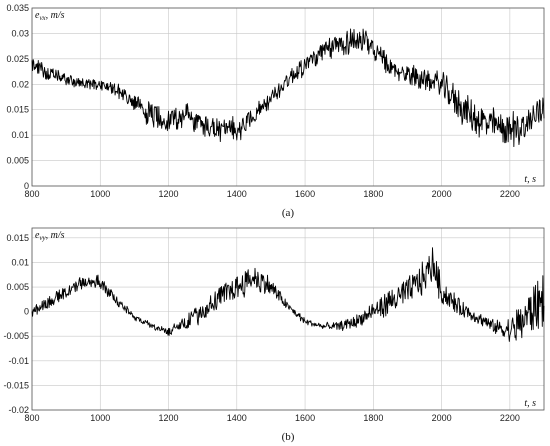  What do you see at coordinates (288, 437) in the screenshot?
I see `figure-caption: (b)` at bounding box center [288, 437].